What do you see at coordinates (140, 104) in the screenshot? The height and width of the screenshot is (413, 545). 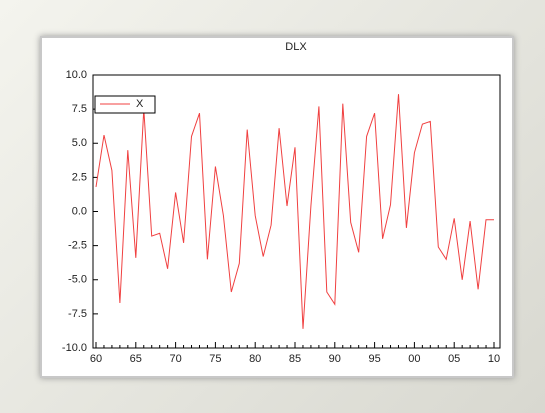 I see `legend-label: X` at bounding box center [140, 104].